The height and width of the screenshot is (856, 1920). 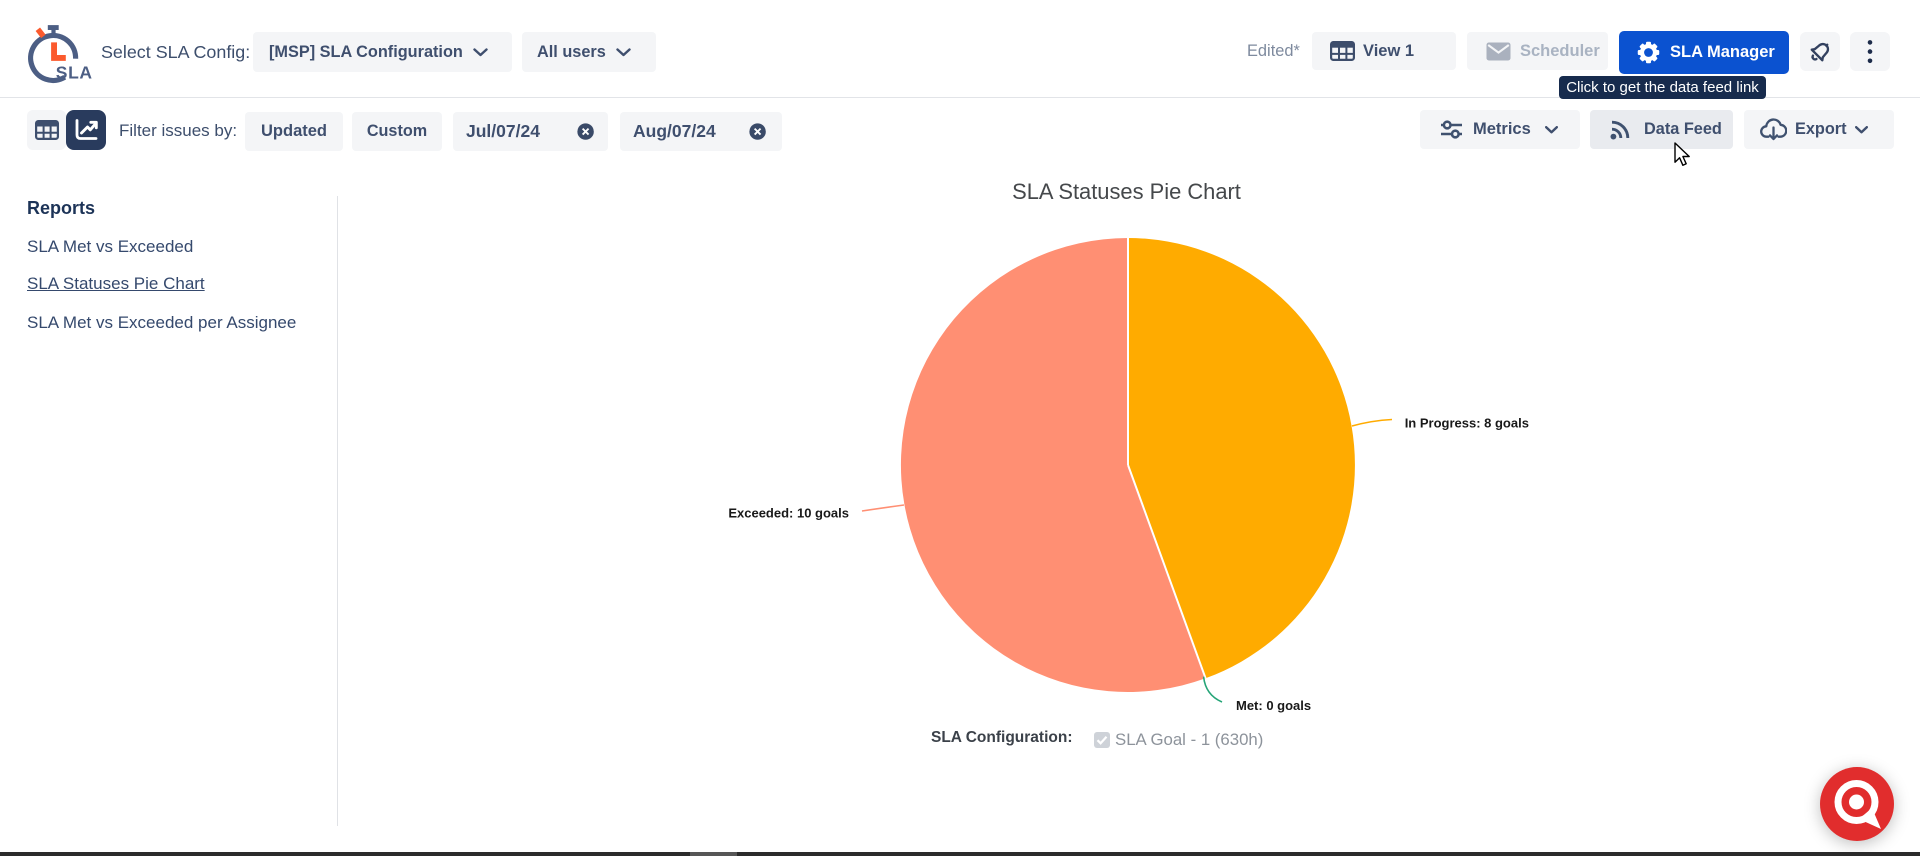 What do you see at coordinates (74, 73) in the screenshot?
I see `svg-text: SLA` at bounding box center [74, 73].